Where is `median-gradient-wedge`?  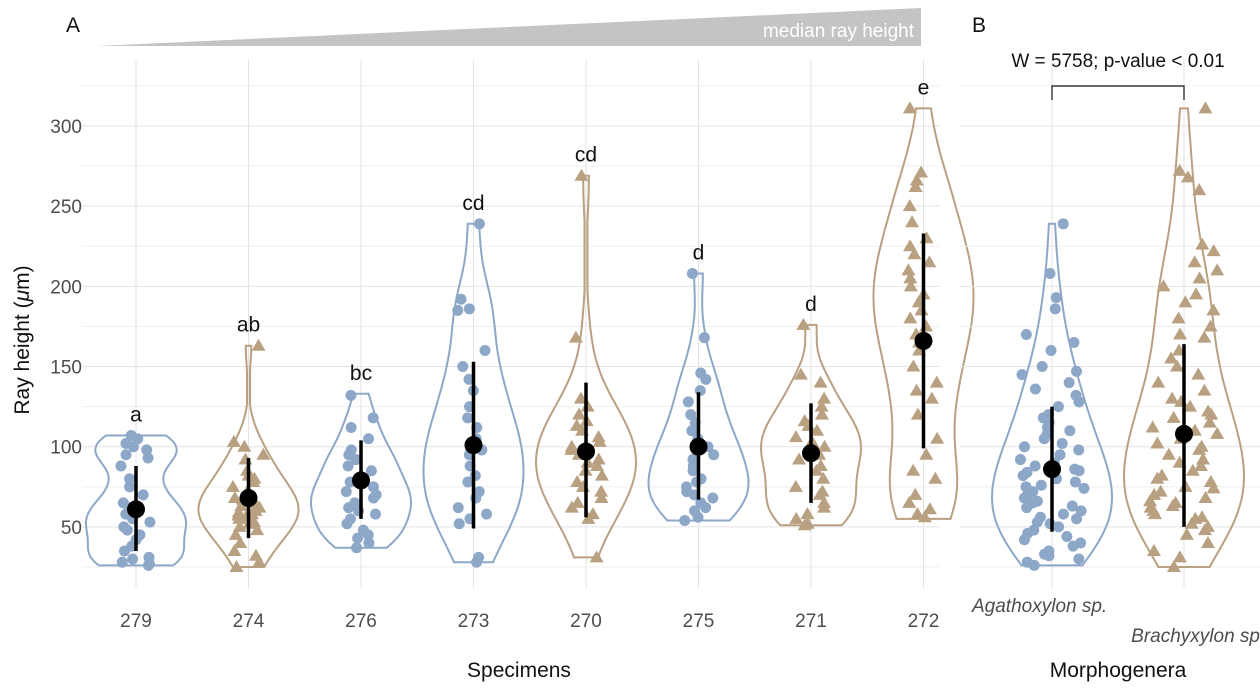
median-gradient-wedge is located at coordinates (509, 27).